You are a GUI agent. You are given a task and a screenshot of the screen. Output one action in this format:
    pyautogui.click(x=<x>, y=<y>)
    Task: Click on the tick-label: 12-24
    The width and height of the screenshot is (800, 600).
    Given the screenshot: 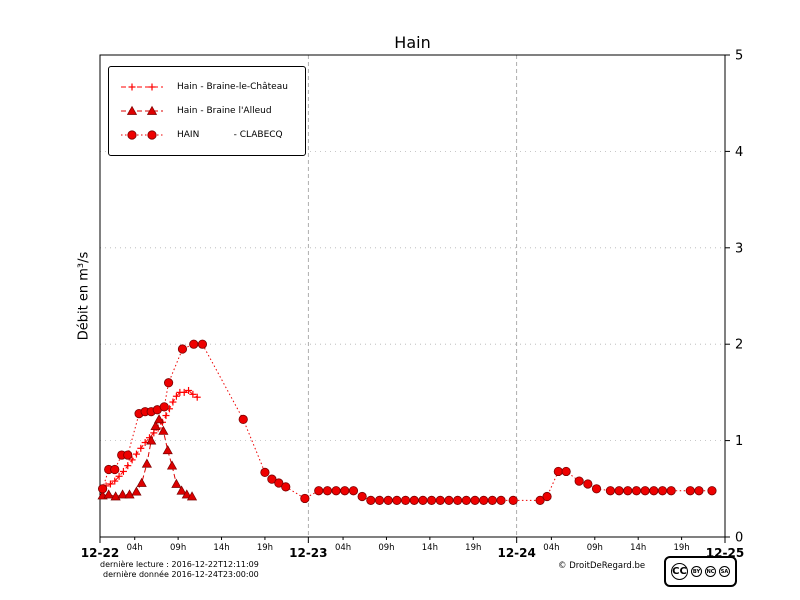 What is the action you would take?
    pyautogui.click(x=516, y=553)
    